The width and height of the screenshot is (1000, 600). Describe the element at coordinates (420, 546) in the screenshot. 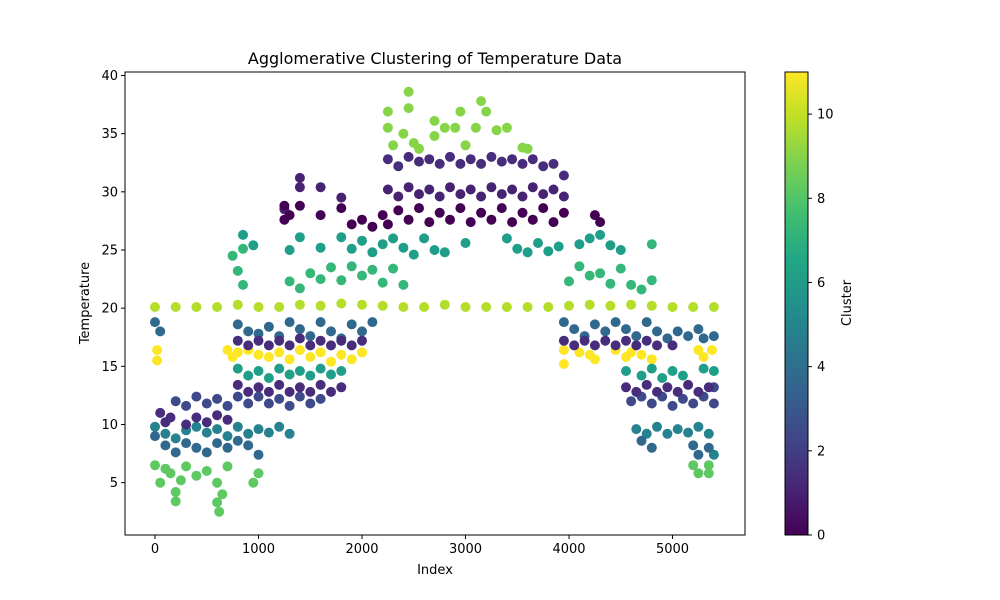

I see `x-axis-ticks: 0 1000 2000 3000 4000 5000` at that location.